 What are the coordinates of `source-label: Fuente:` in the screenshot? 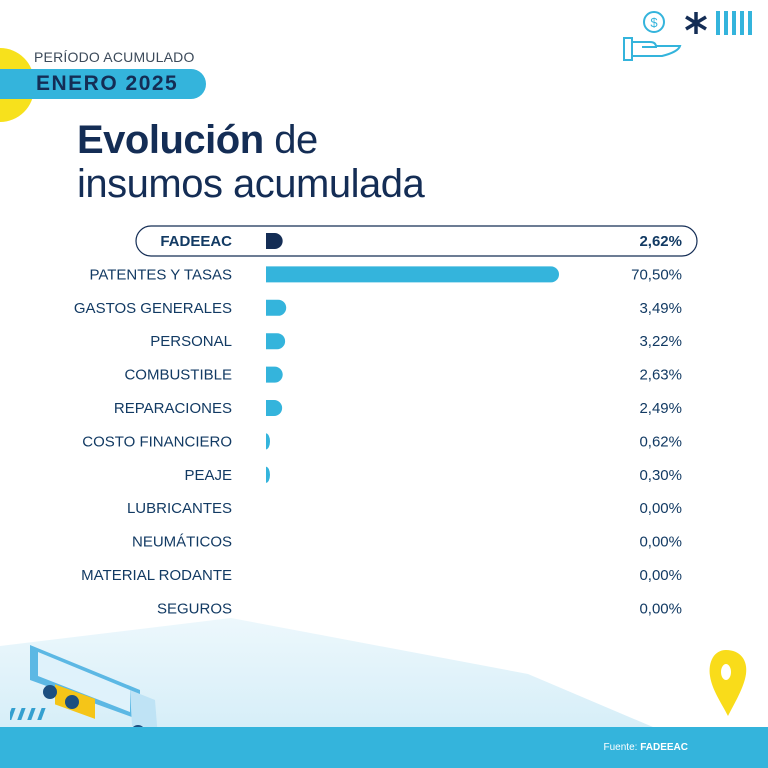 It's located at (620, 747).